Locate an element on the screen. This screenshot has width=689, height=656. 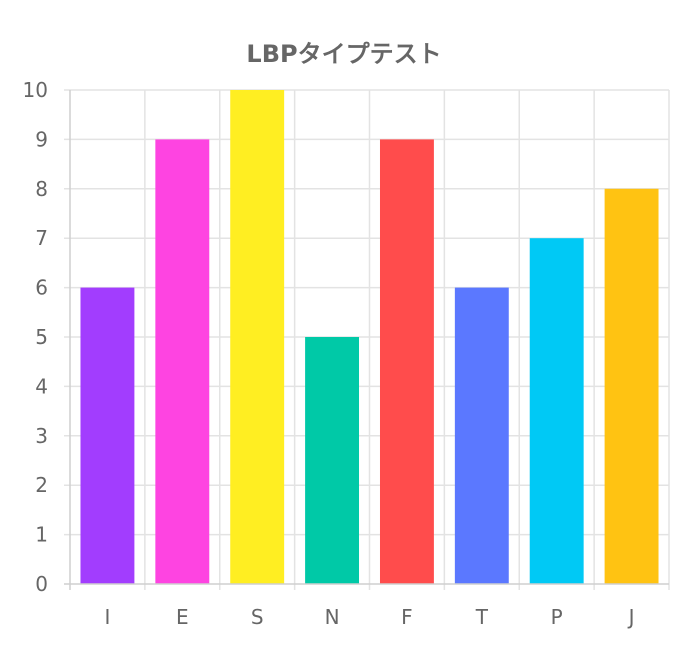
x-tick-label: S is located at coordinates (257, 617).